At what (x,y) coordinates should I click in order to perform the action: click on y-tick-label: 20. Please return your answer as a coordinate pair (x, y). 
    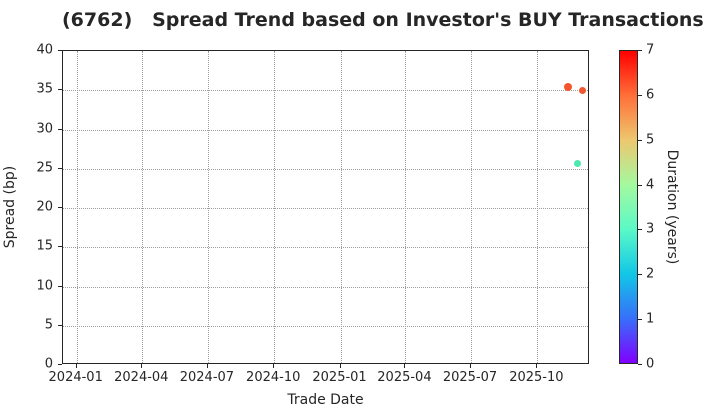
    Looking at the image, I should click on (44, 207).